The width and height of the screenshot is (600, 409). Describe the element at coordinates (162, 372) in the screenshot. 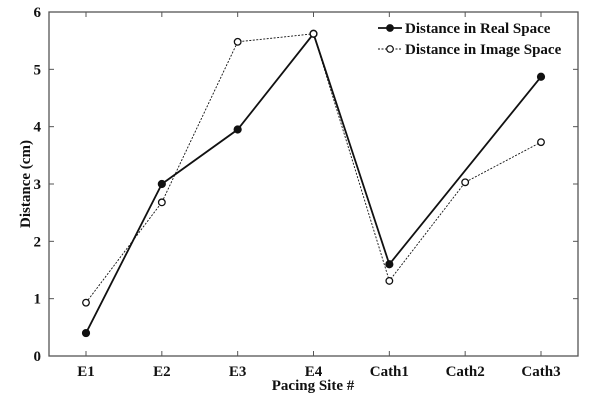

I see `x-tick-label: E2` at that location.